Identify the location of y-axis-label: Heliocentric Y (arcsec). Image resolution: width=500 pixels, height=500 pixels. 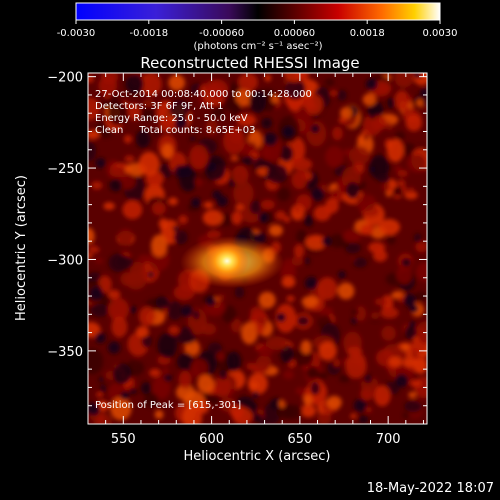
(21, 248).